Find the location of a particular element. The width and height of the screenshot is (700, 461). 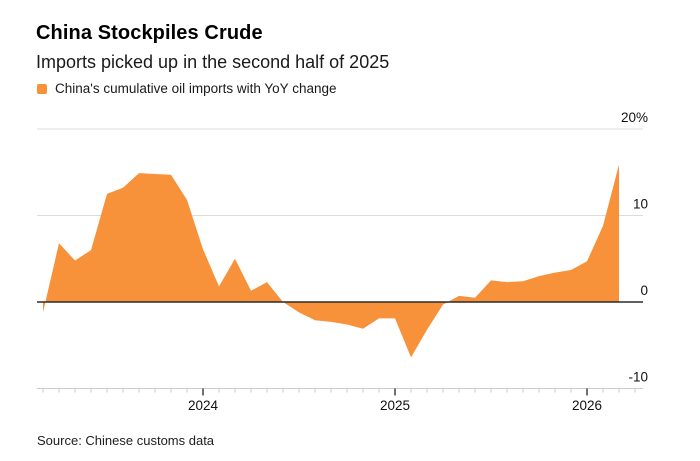

source-note: Source: Chinese customs data is located at coordinates (126, 440).